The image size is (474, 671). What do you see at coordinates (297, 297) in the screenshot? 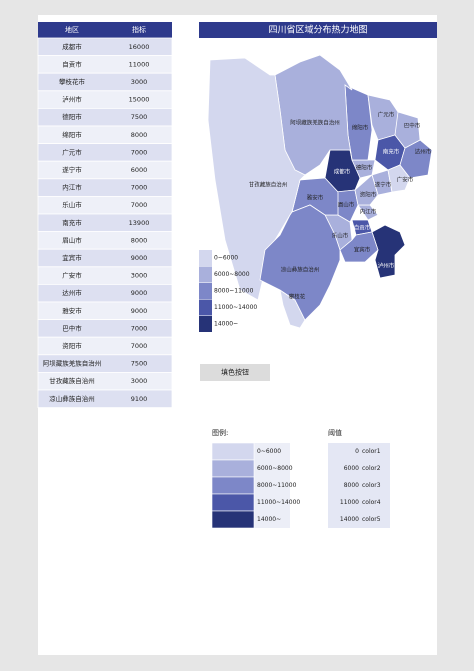
I see `map-label: 攀枝花` at bounding box center [297, 297].